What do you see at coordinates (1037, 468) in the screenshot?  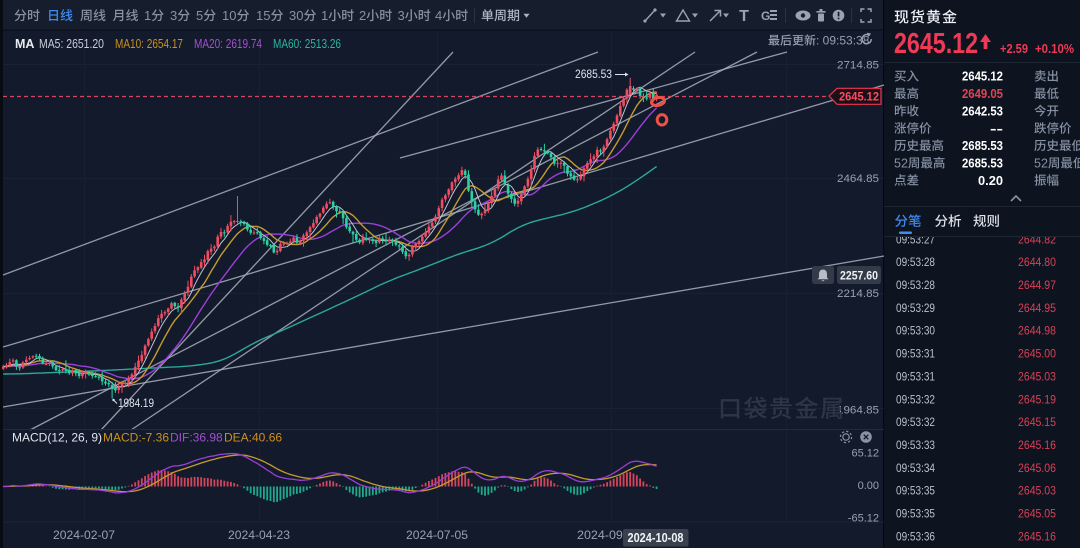 I see `svg-text: 2645.06` at bounding box center [1037, 468].